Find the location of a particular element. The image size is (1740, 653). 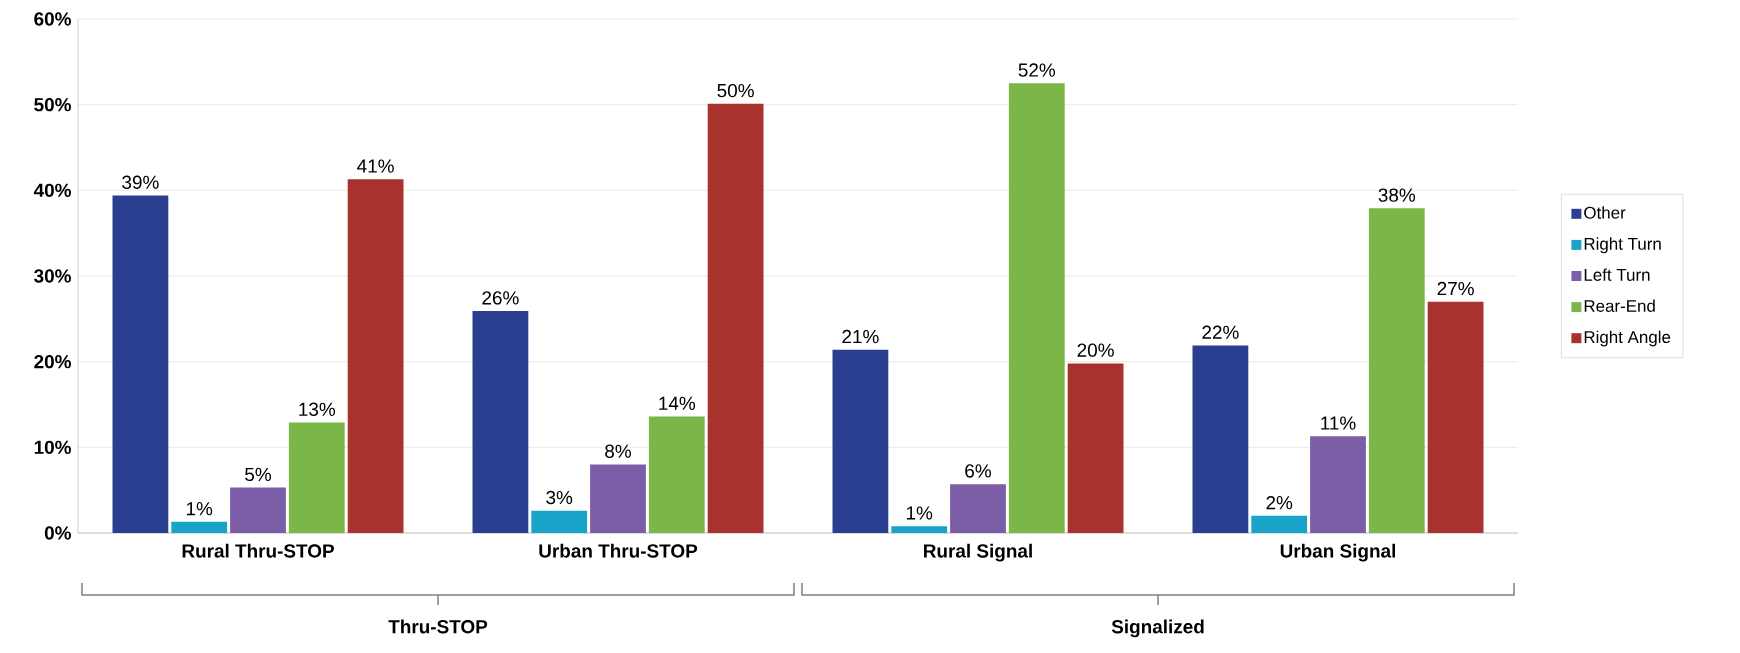

data-label: 3% is located at coordinates (559, 497).